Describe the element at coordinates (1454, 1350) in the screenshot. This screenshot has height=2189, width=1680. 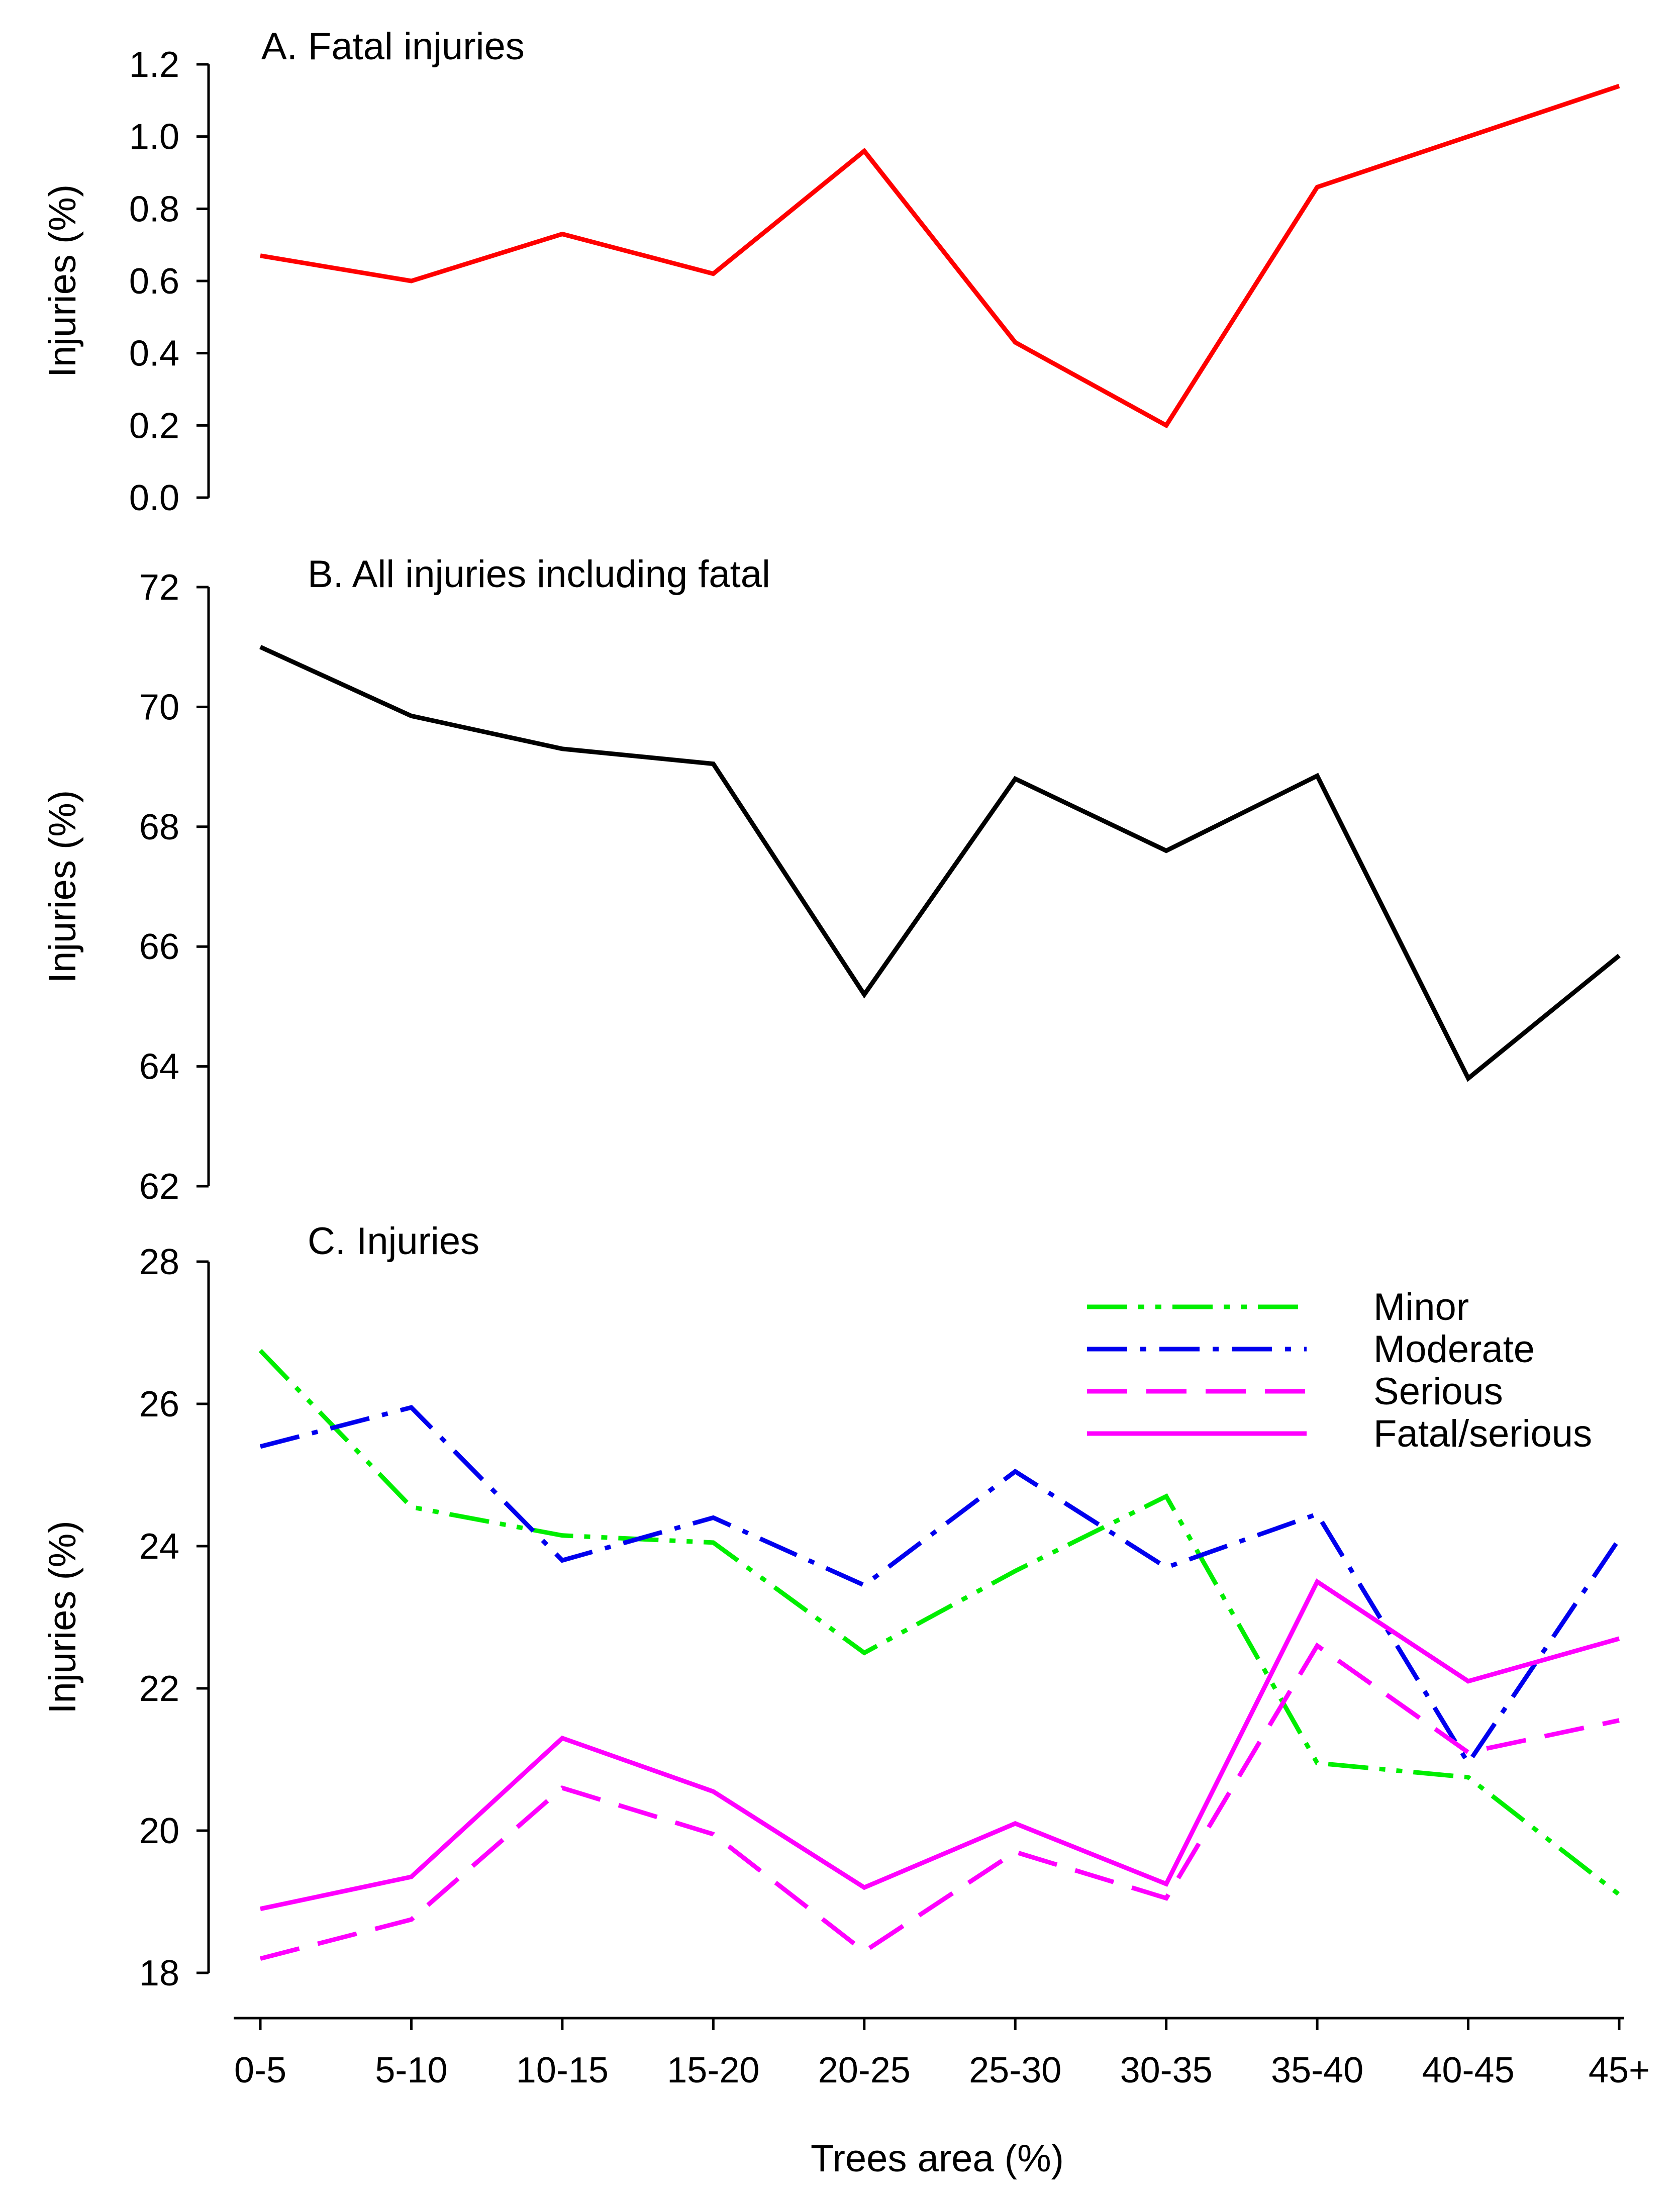
I see `legend-label-moderate: Moderate` at that location.